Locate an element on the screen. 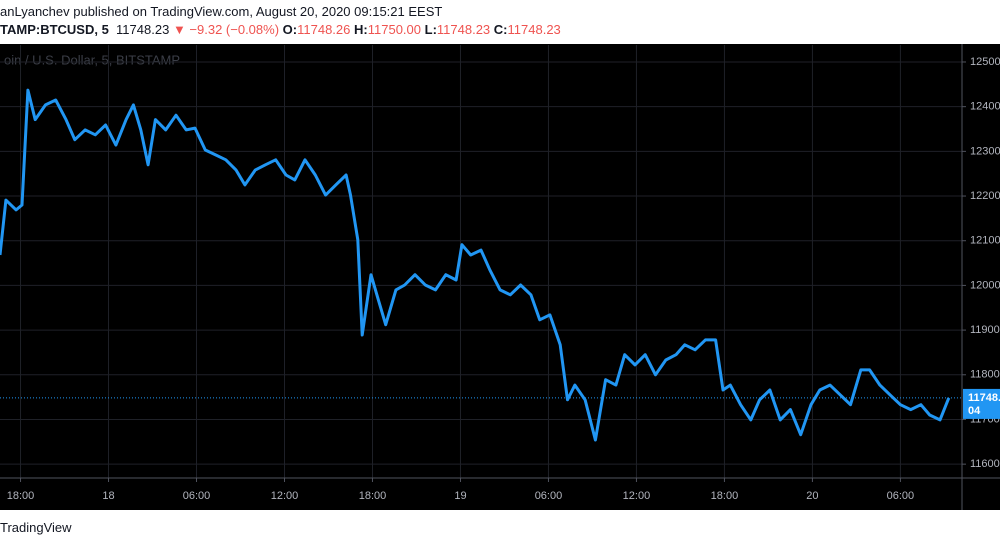  footer: TradingView is located at coordinates (36, 527).